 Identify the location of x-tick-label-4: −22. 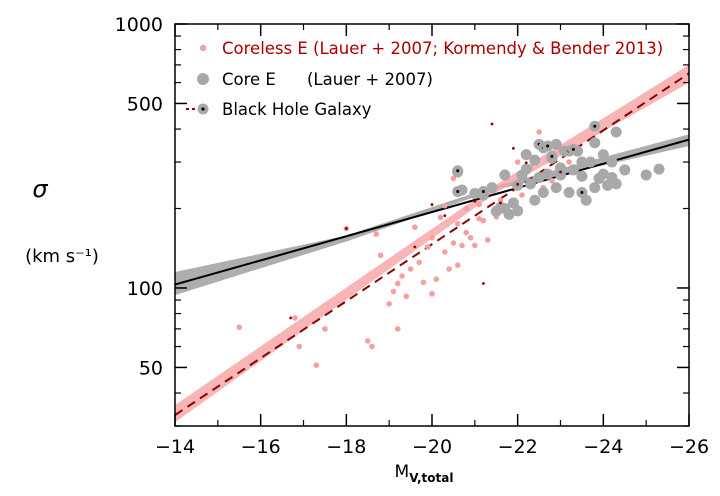
(518, 447).